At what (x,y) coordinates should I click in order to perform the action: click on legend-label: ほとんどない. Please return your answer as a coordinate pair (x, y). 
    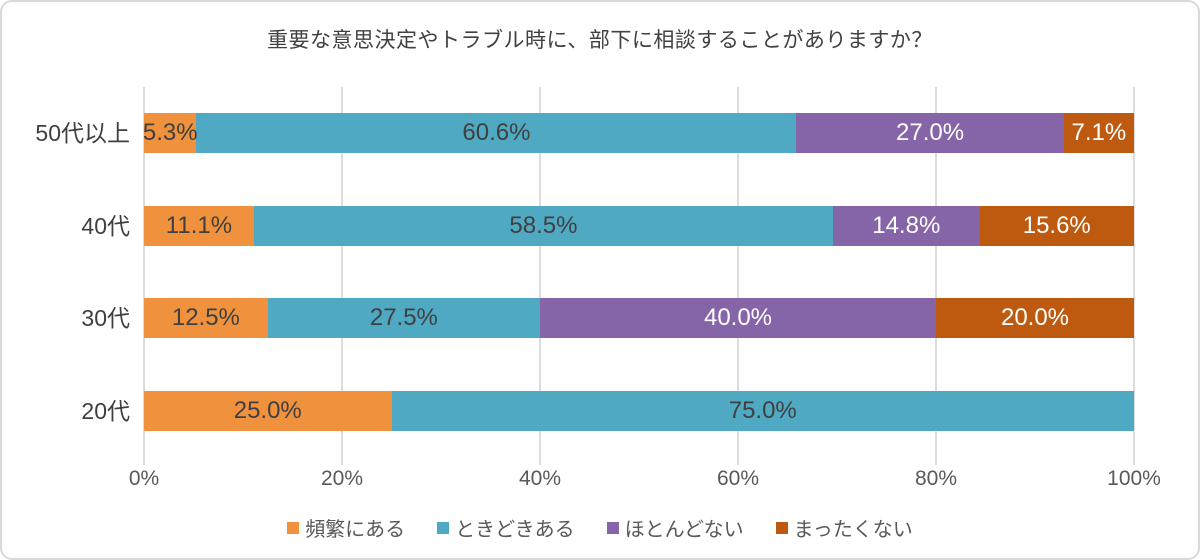
    Looking at the image, I should click on (684, 530).